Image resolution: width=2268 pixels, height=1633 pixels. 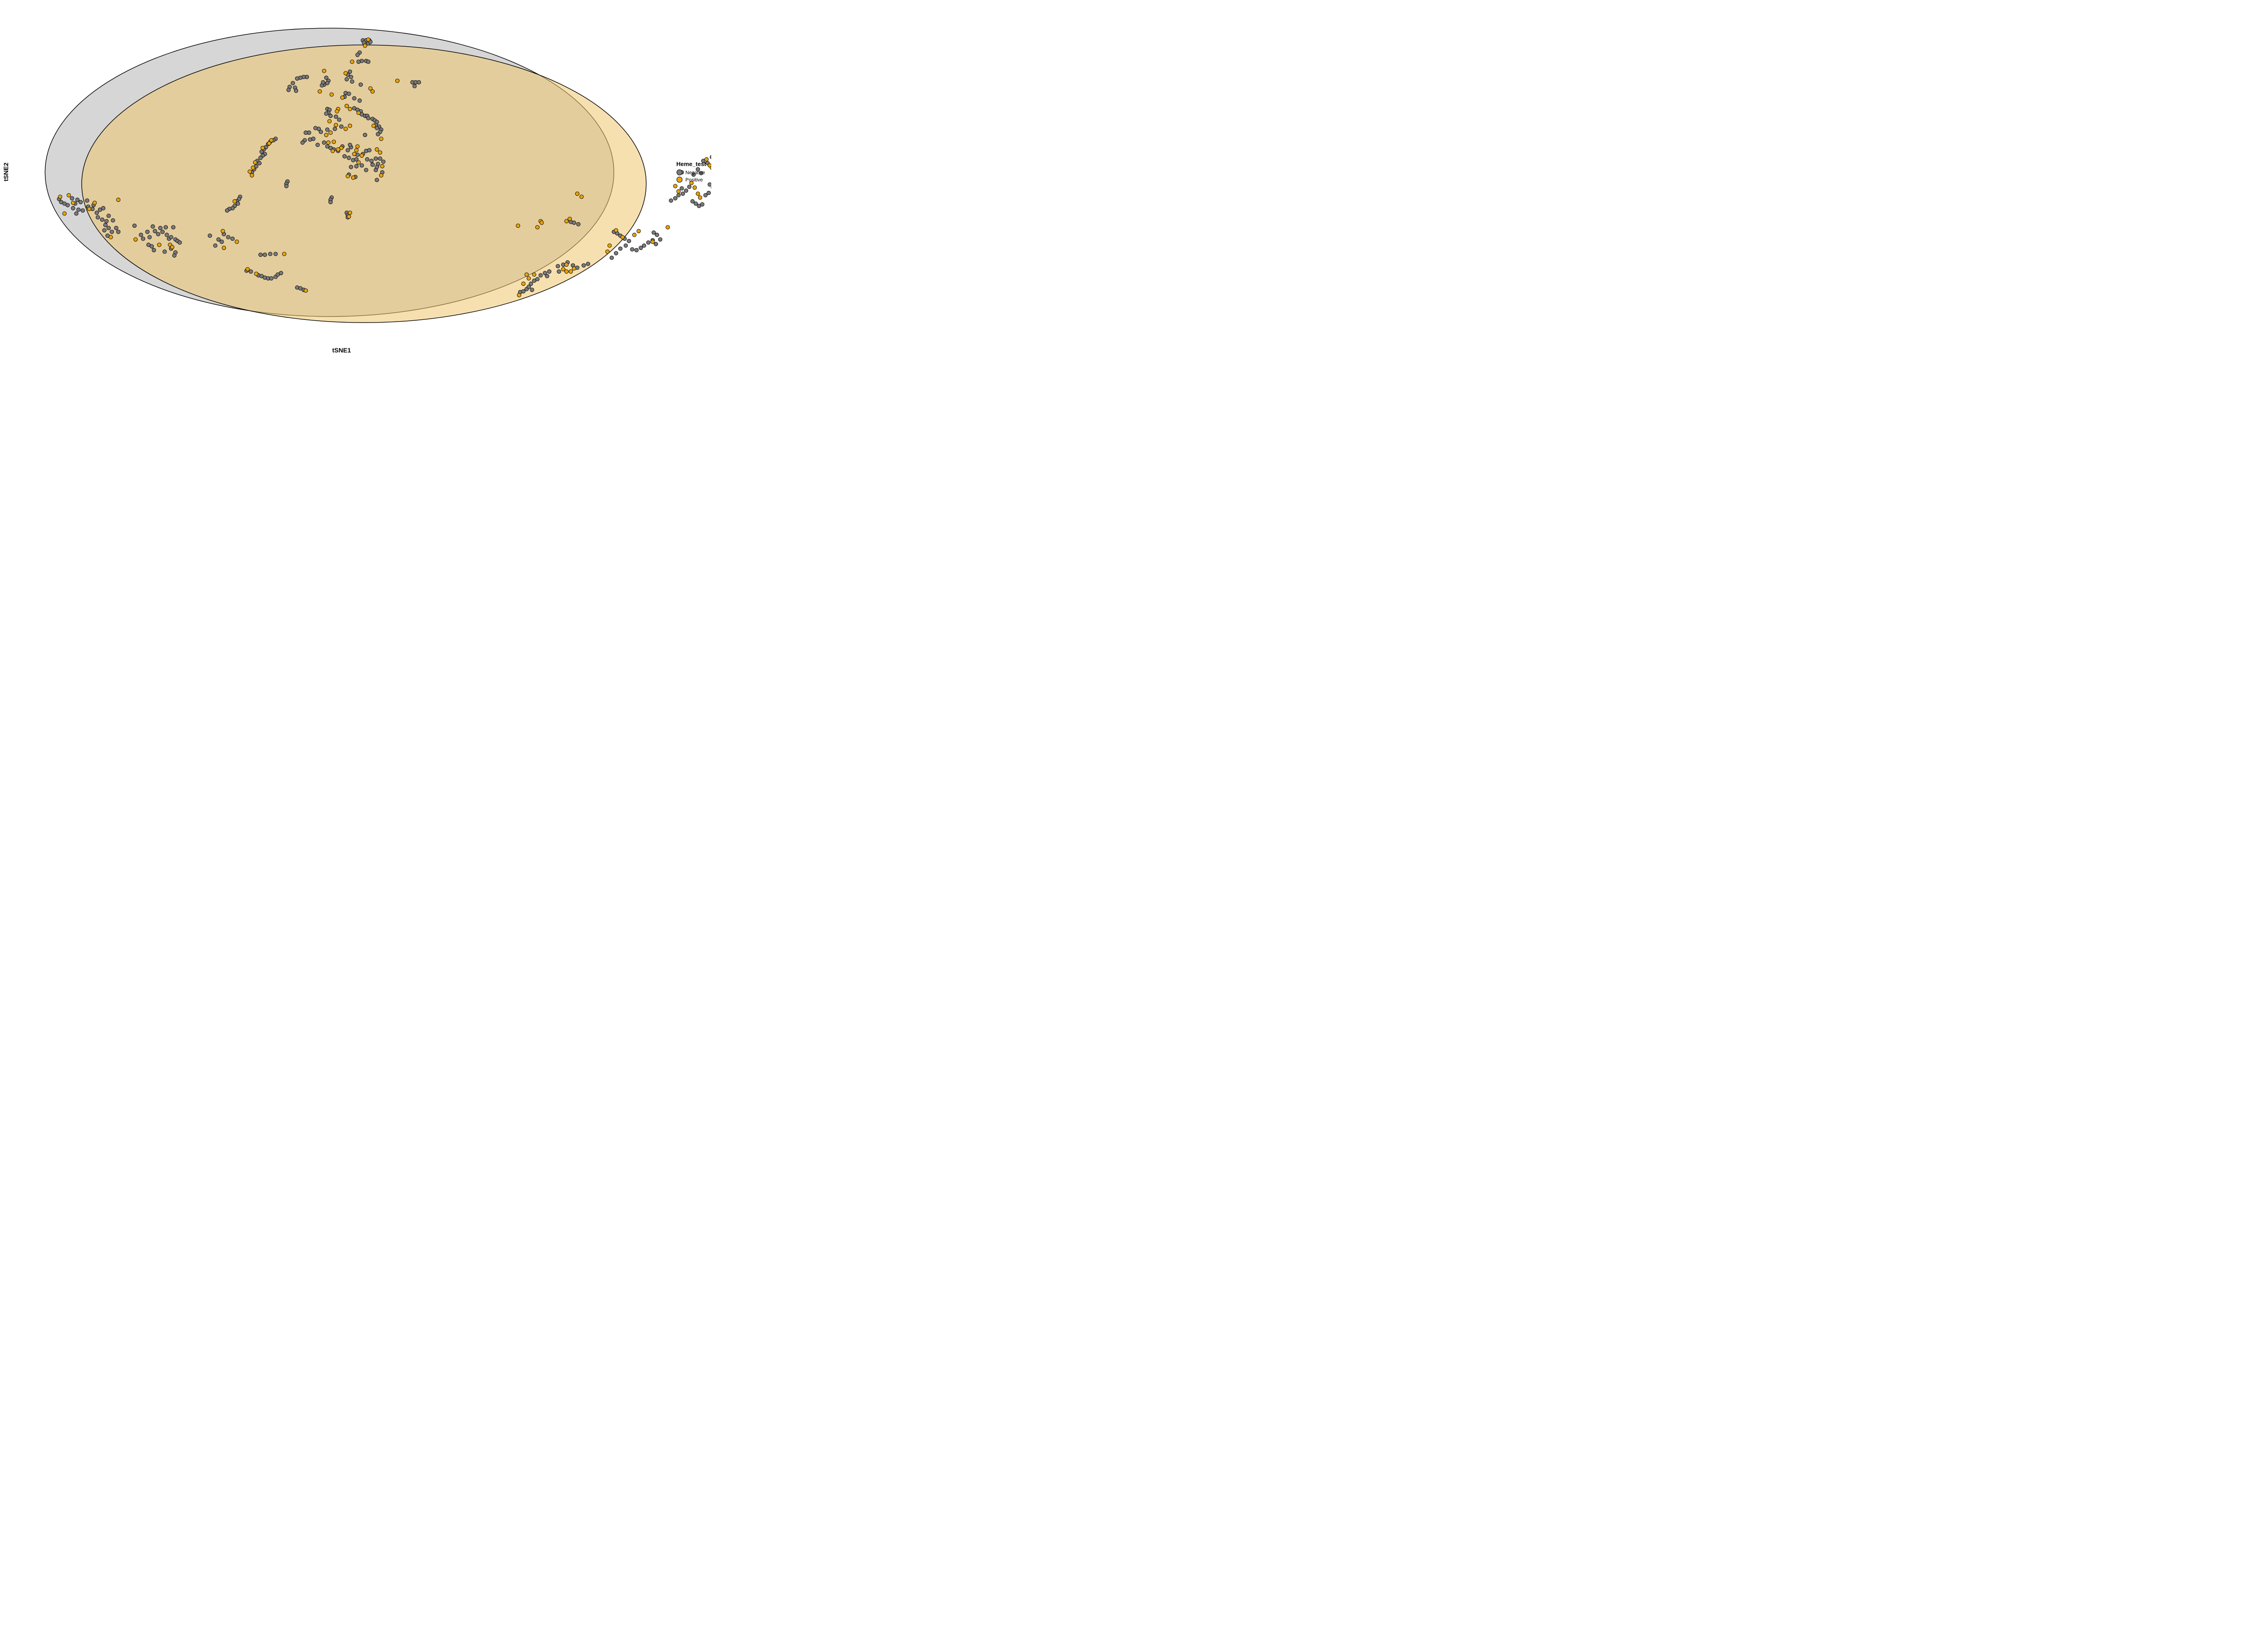 I want to click on ellipse-positive, so click(x=364, y=183).